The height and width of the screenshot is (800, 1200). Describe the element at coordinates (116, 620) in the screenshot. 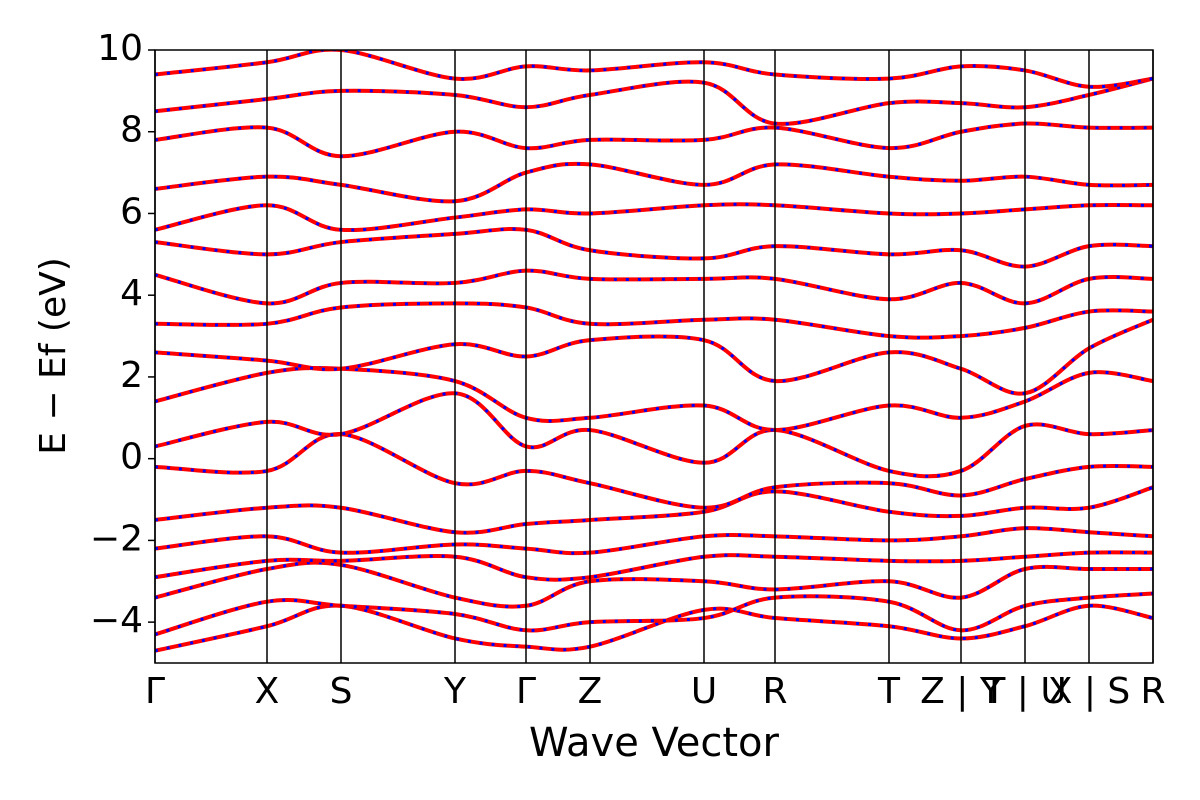

I see `y-tick-label: −4` at that location.